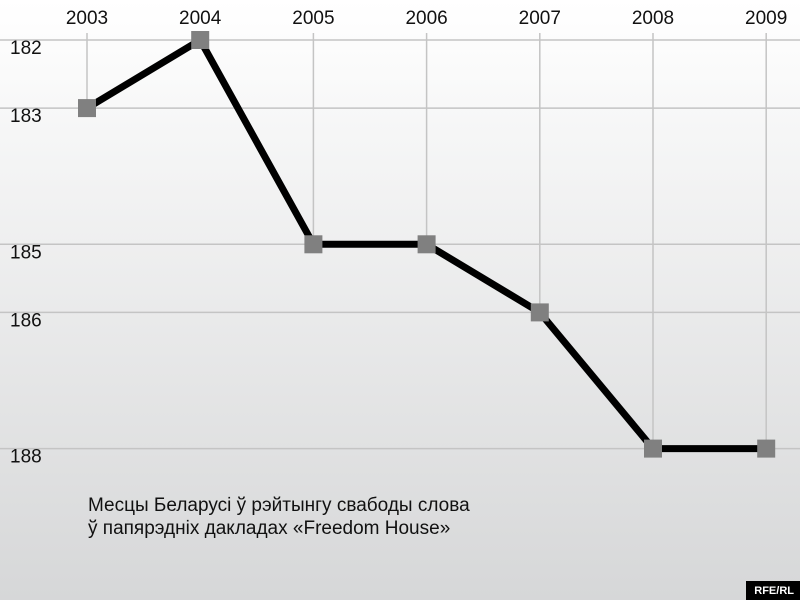  What do you see at coordinates (540, 18) in the screenshot?
I see `x-tick-label: 2007` at bounding box center [540, 18].